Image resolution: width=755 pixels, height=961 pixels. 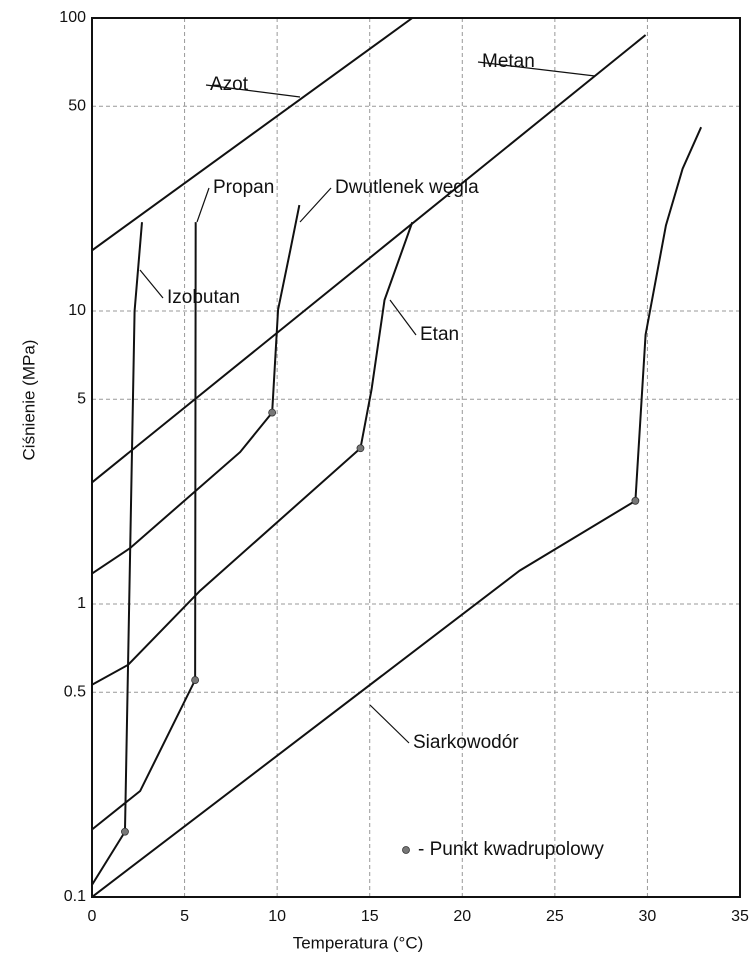 What do you see at coordinates (358, 942) in the screenshot?
I see `x-axis-label: Temperatura (°C)` at bounding box center [358, 942].